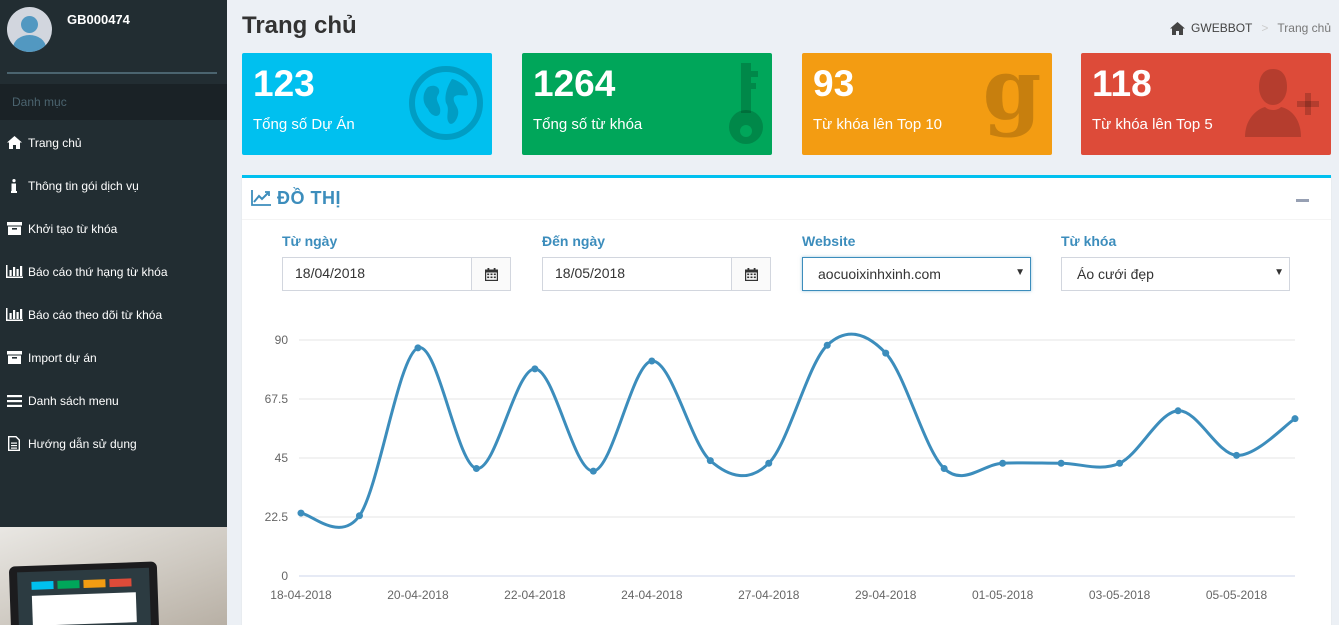 Image resolution: width=1339 pixels, height=625 pixels. What do you see at coordinates (535, 595) in the screenshot?
I see `x-tick-label: 22-04-2018` at bounding box center [535, 595].